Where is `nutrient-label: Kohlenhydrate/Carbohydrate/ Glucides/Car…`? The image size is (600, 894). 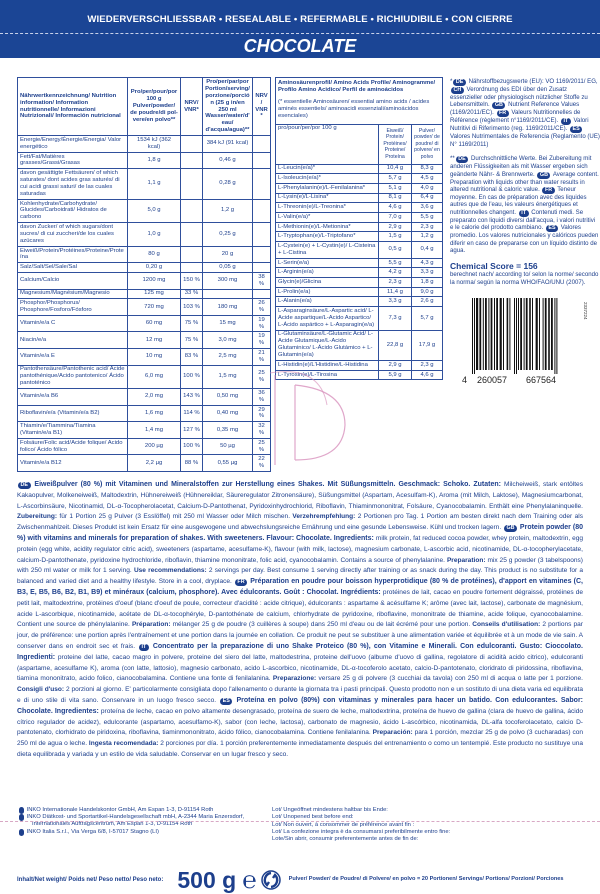
nutrient-label: Kohlenhydrate/Carbohydrate/ Glucides/Car… is located at coordinates (72, 211).